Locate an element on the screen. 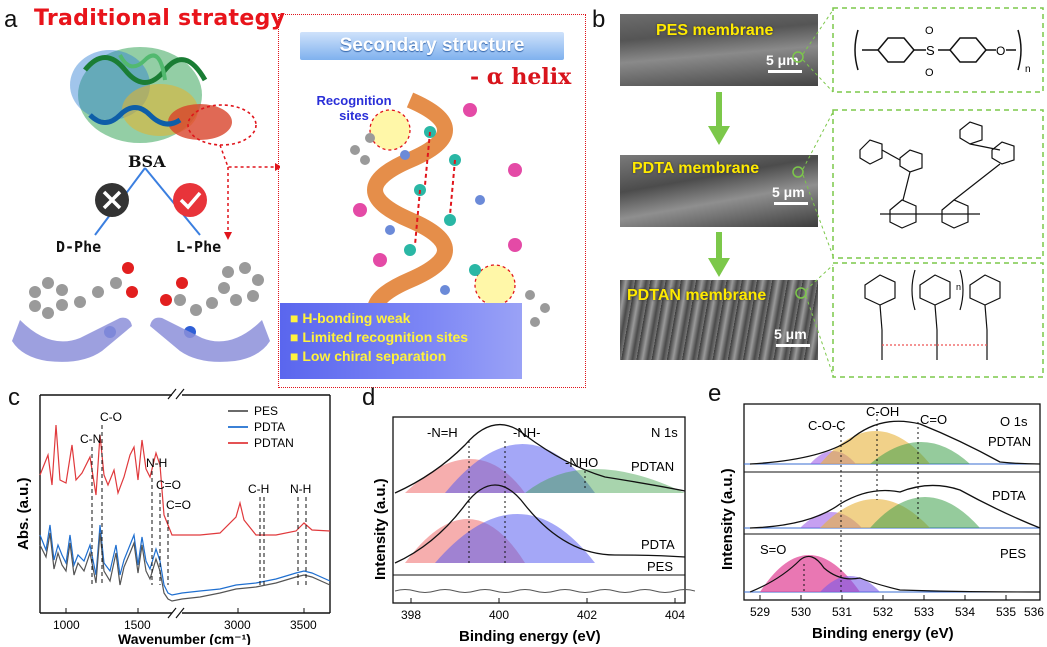  peak-c-o-c: C-O-C is located at coordinates (827, 425).